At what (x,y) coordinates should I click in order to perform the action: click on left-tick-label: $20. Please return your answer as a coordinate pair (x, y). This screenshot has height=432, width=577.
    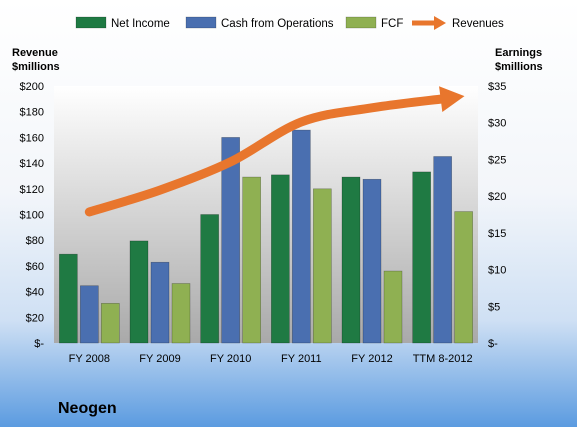
    Looking at the image, I should click on (35, 318).